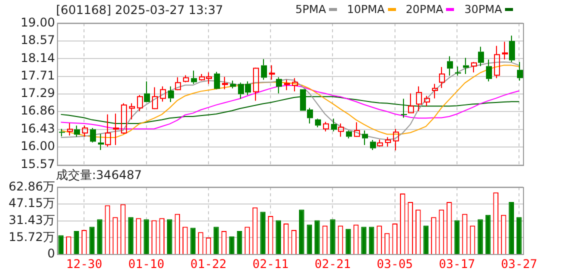 The height and width of the screenshot is (276, 578). I want to click on y-tick-label: 16.00, so click(37, 146).